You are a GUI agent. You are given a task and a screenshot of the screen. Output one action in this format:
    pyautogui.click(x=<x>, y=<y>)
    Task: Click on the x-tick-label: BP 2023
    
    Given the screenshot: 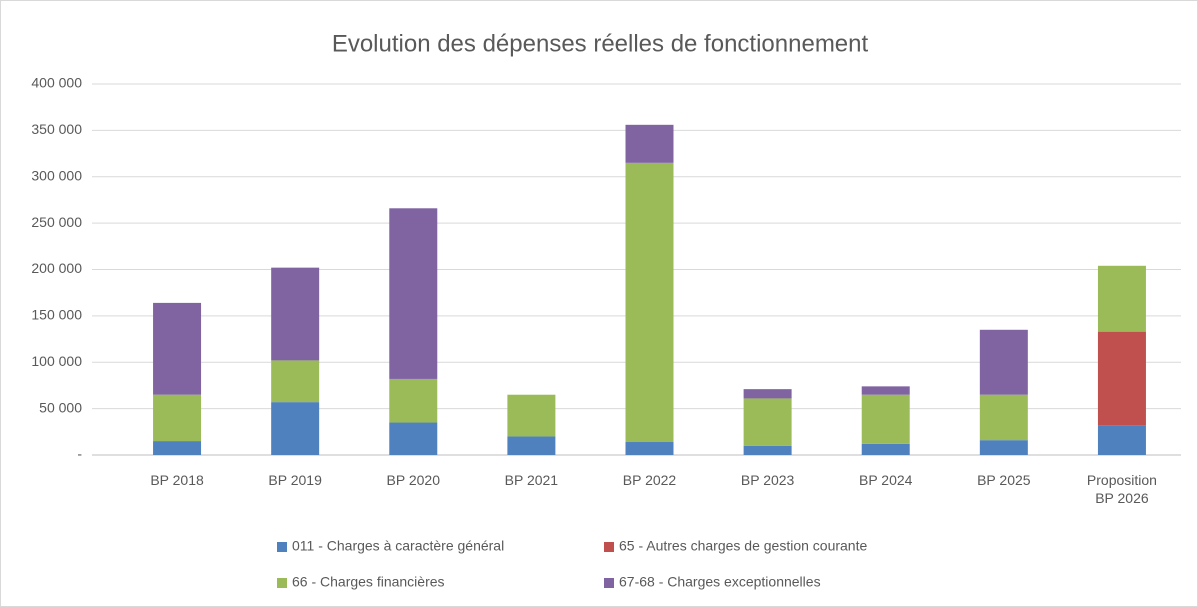 What is the action you would take?
    pyautogui.click(x=767, y=480)
    